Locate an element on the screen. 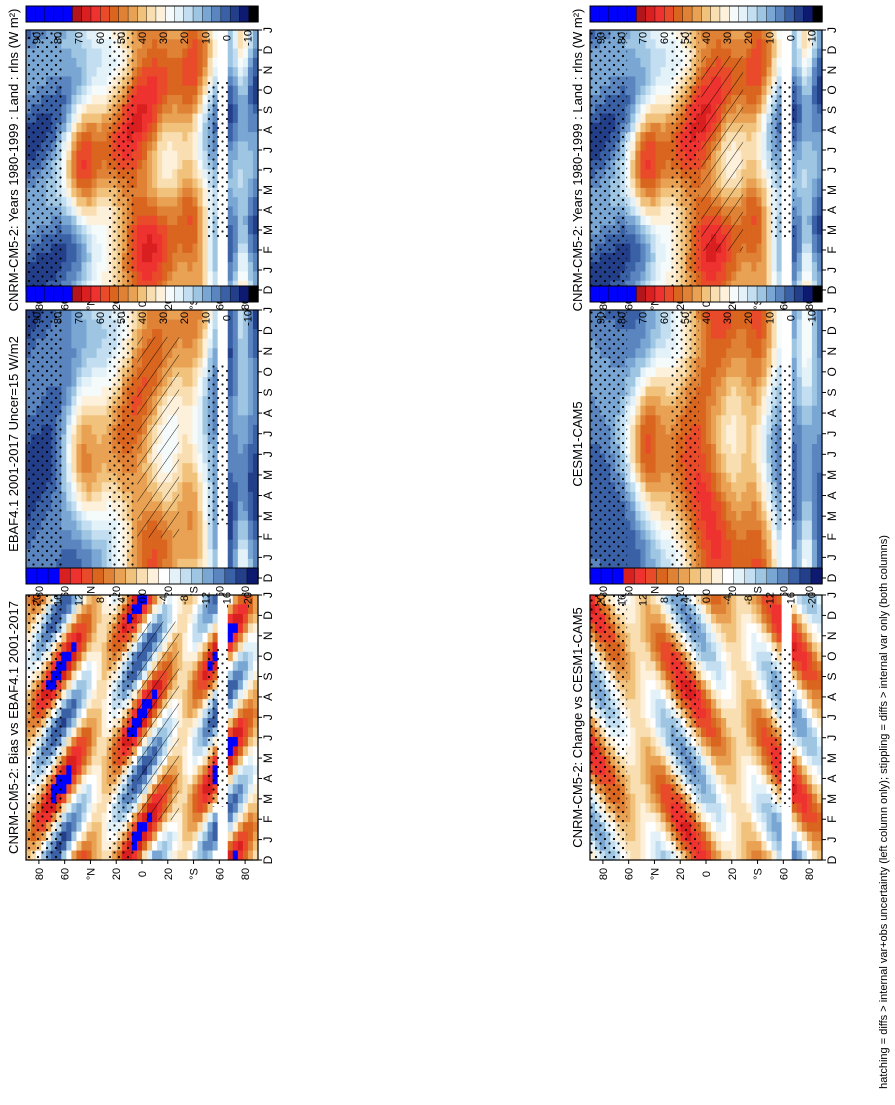 The height and width of the screenshot is (1105, 895). colorbar-label: 0 is located at coordinates (227, 38).